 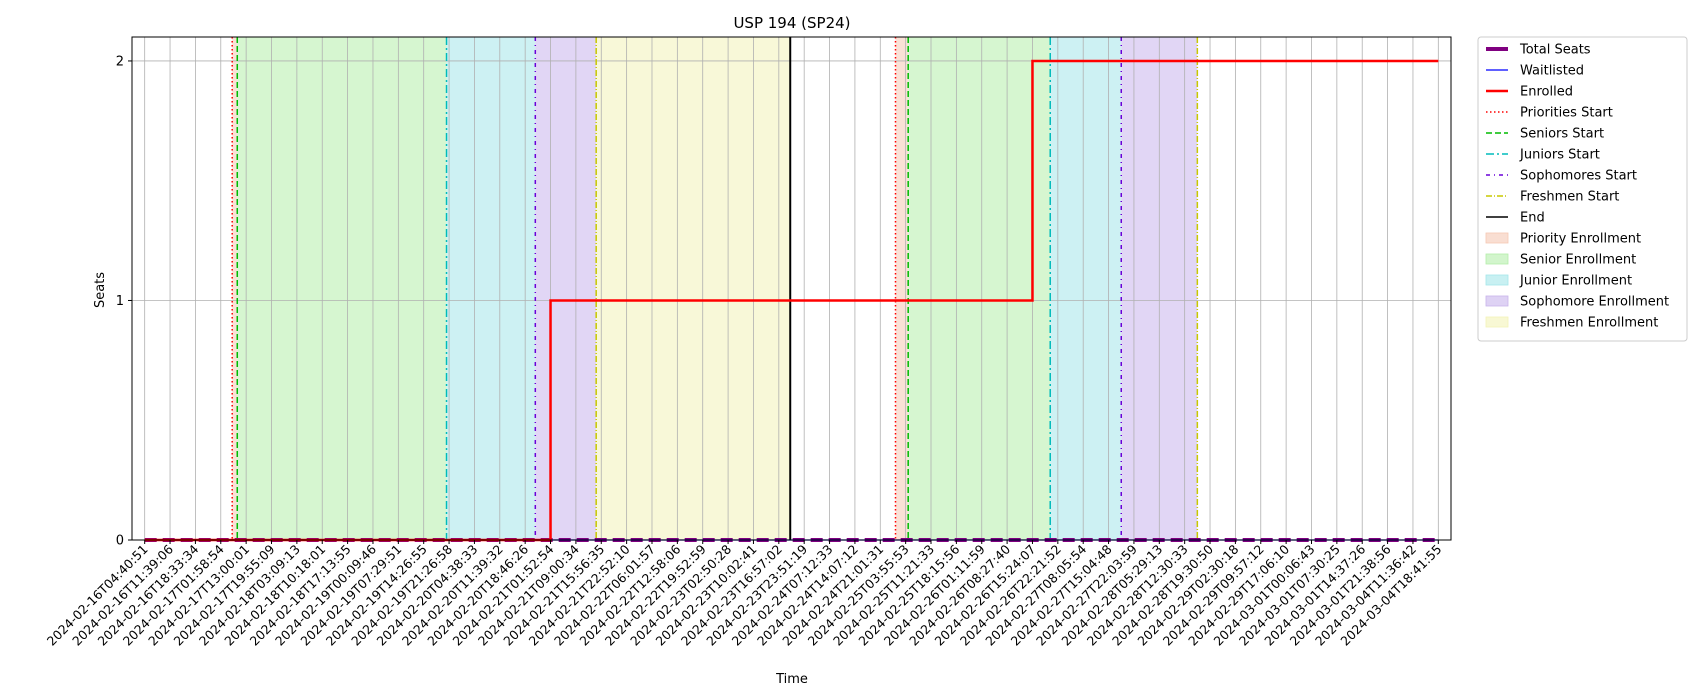 I want to click on enrolled-legend-label: Enrolled, so click(x=1546, y=92).